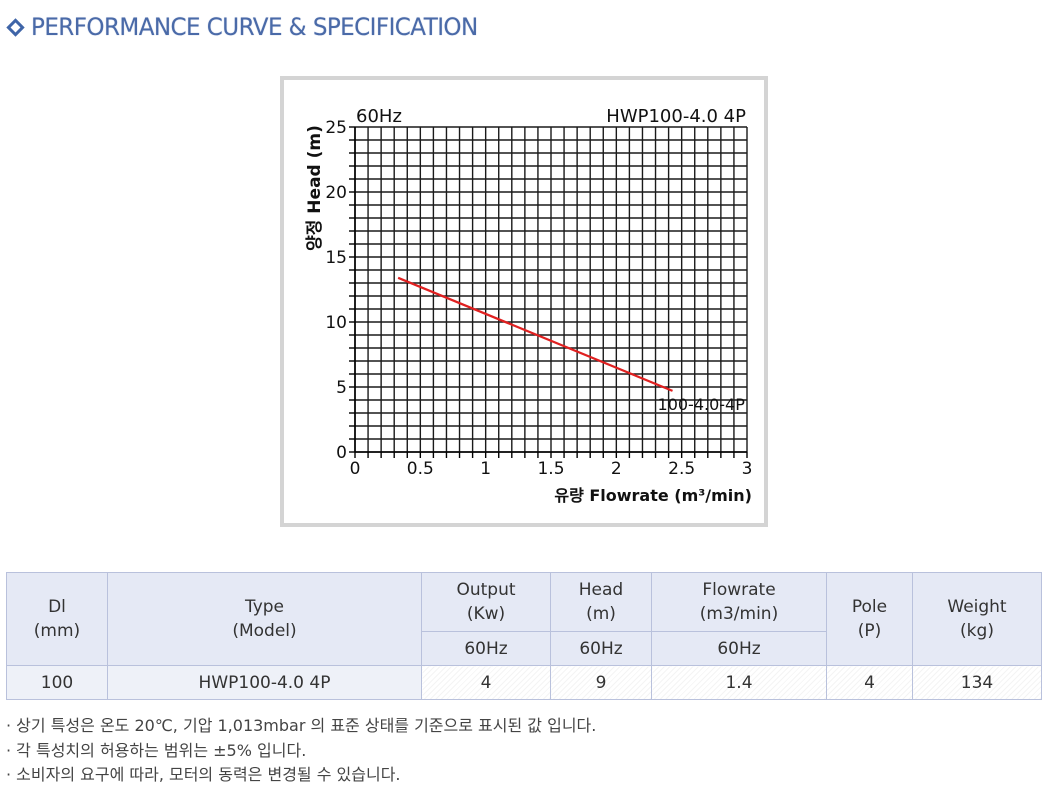 The width and height of the screenshot is (1047, 795). What do you see at coordinates (336, 323) in the screenshot?
I see `y-tick-label: 10` at bounding box center [336, 323].